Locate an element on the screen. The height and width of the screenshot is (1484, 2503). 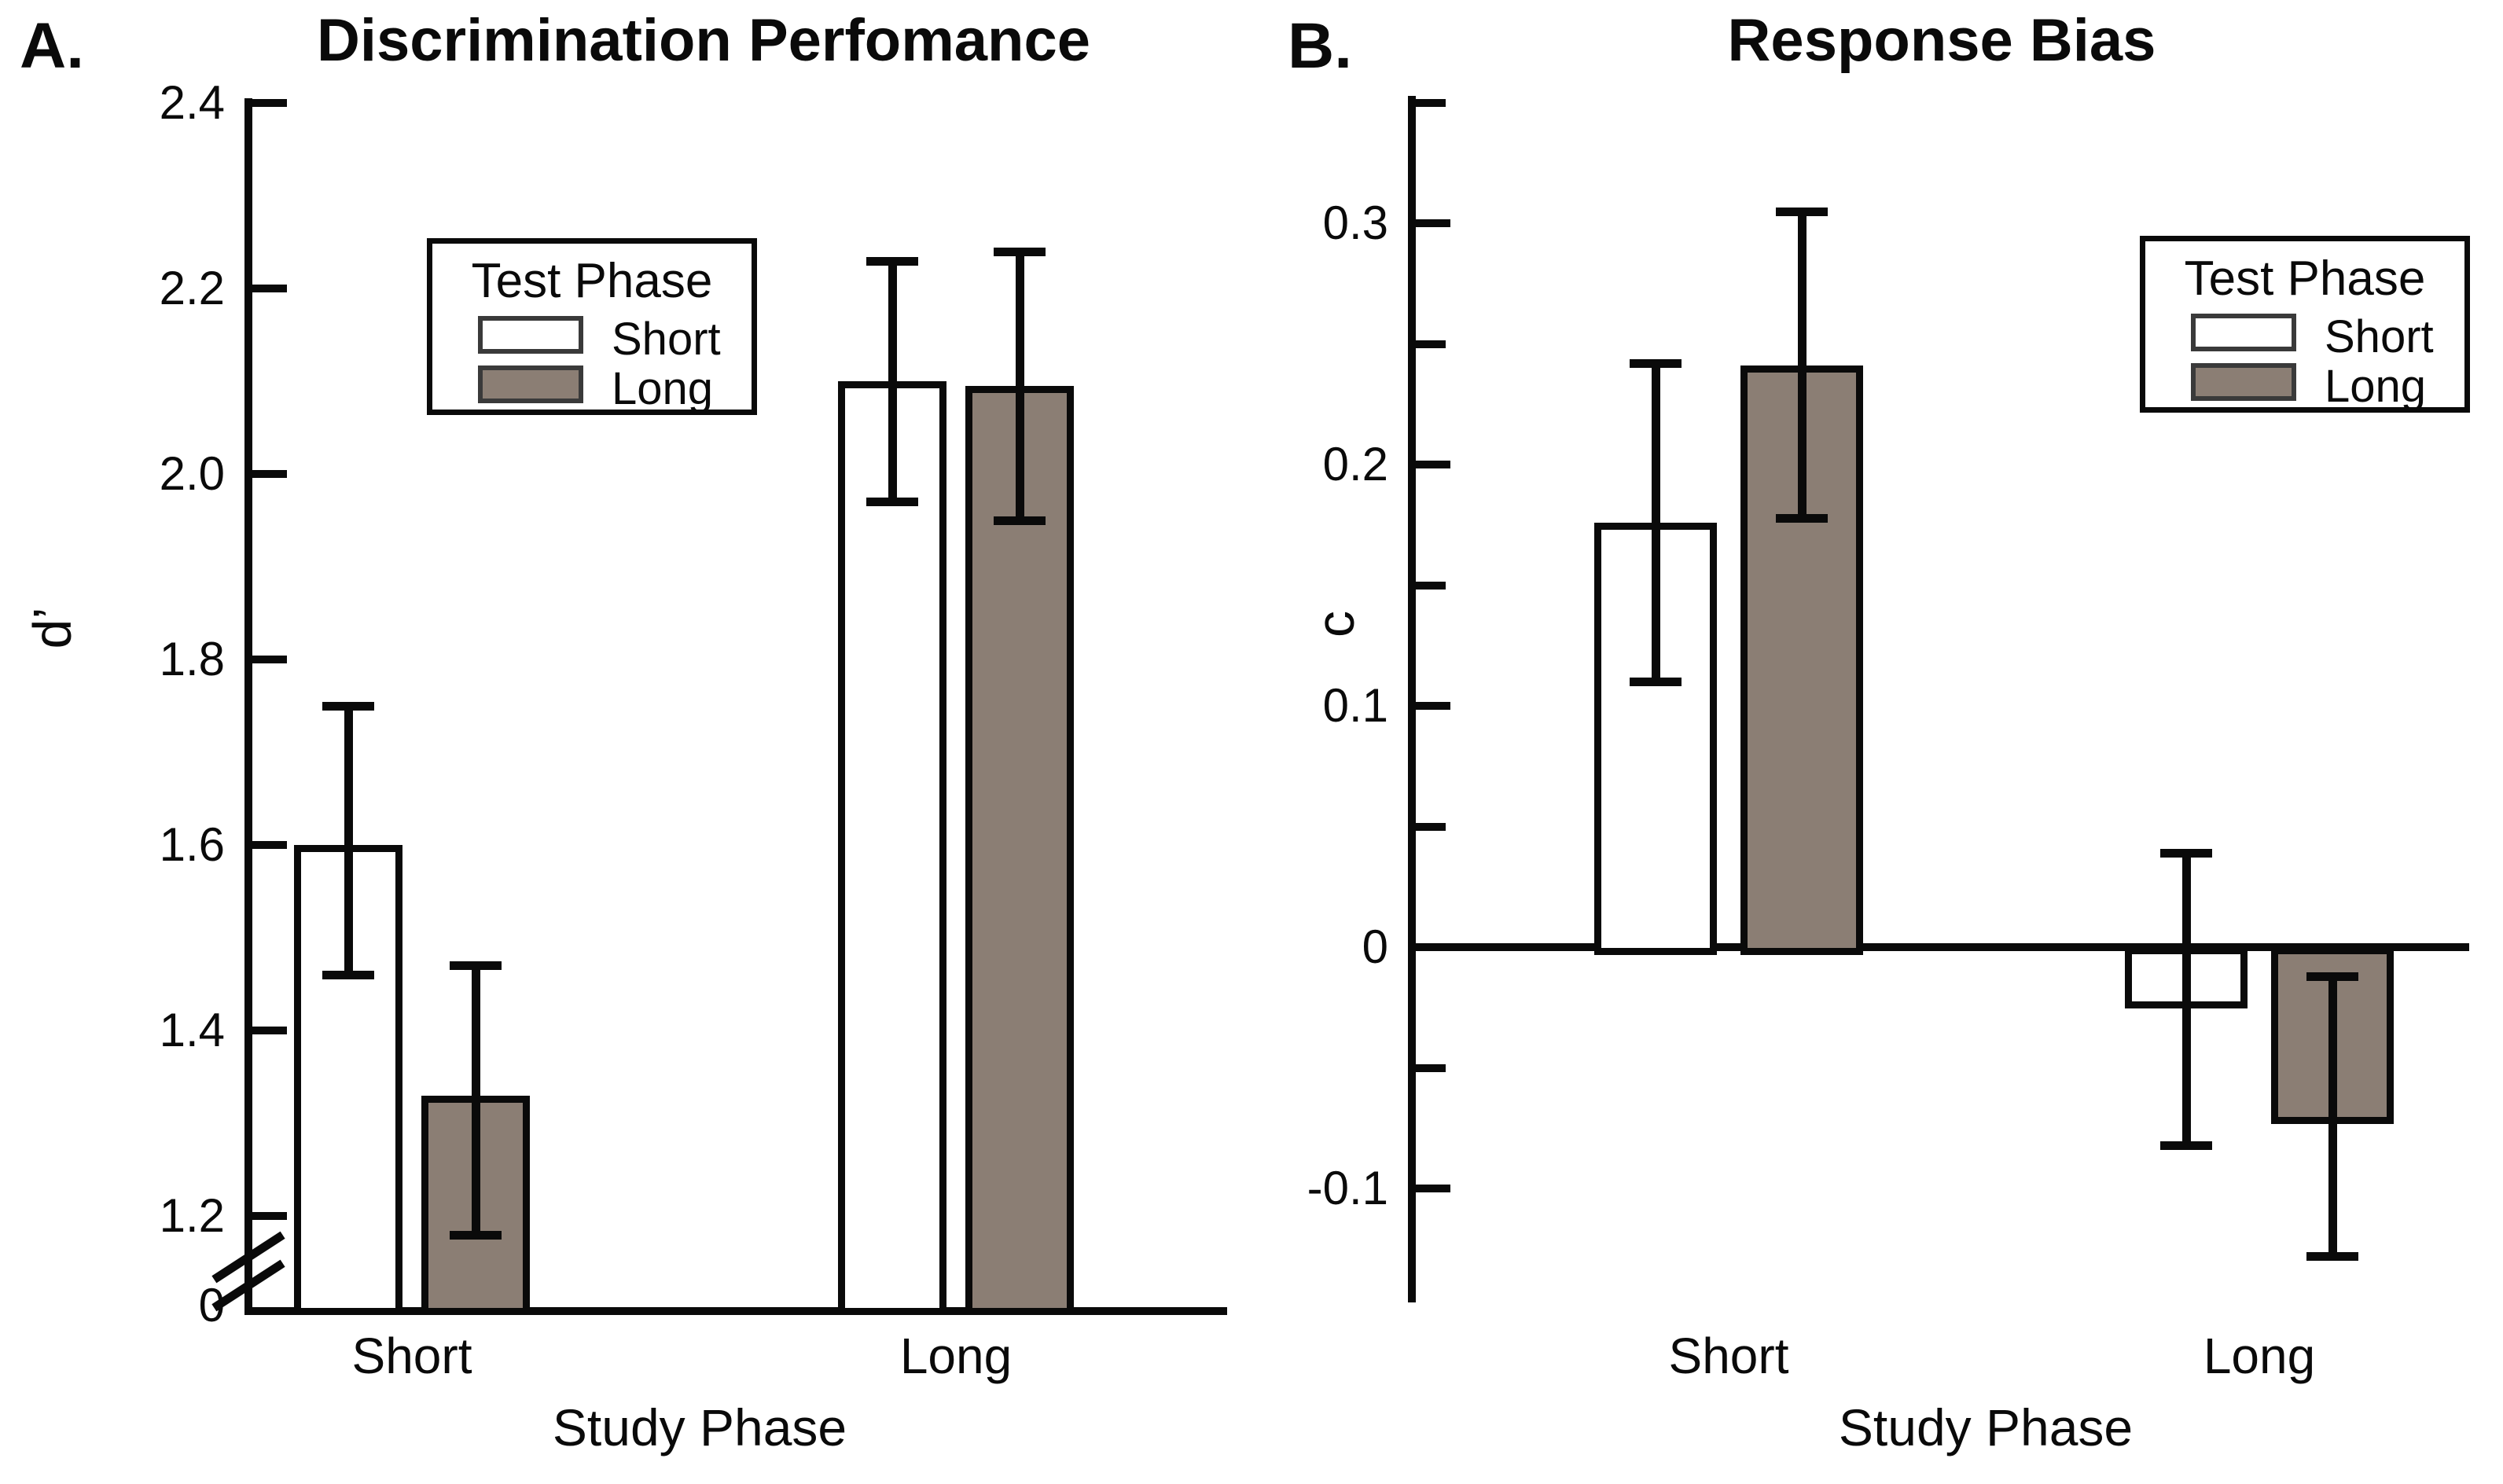
panel-b-title: Response Bias is located at coordinates (1942, 40).